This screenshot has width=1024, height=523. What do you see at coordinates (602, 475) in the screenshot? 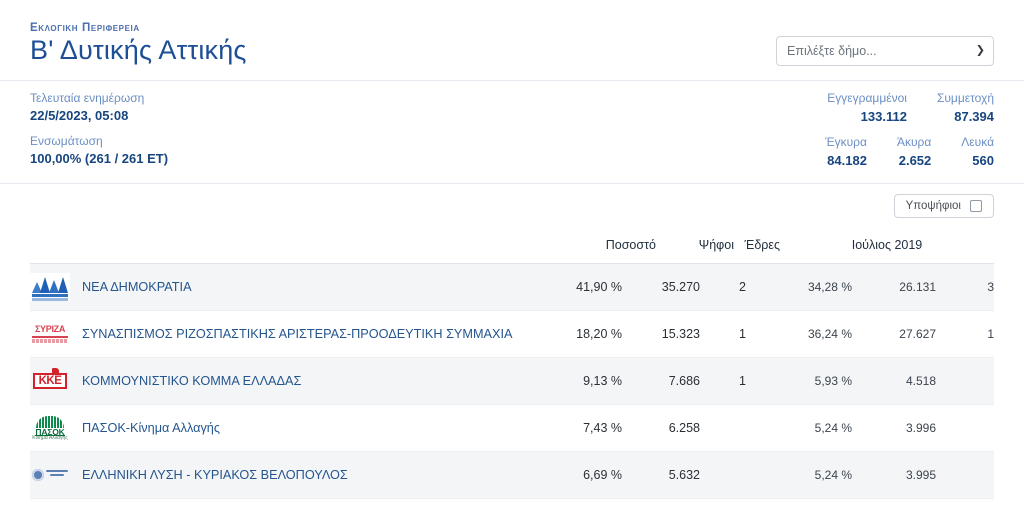
I see `party-percent: 6,69 %` at bounding box center [602, 475].